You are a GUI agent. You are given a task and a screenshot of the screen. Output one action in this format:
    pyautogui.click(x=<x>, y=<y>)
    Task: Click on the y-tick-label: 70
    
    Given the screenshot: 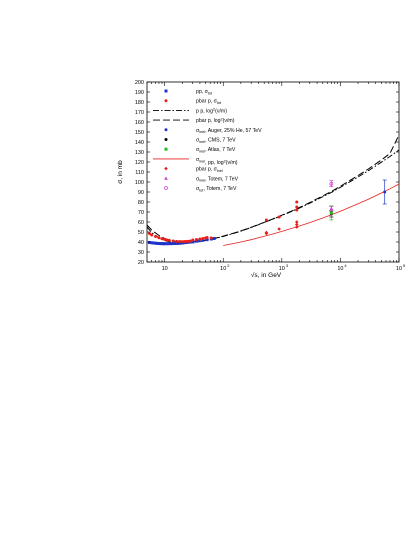 What is the action you would take?
    pyautogui.click(x=141, y=213)
    